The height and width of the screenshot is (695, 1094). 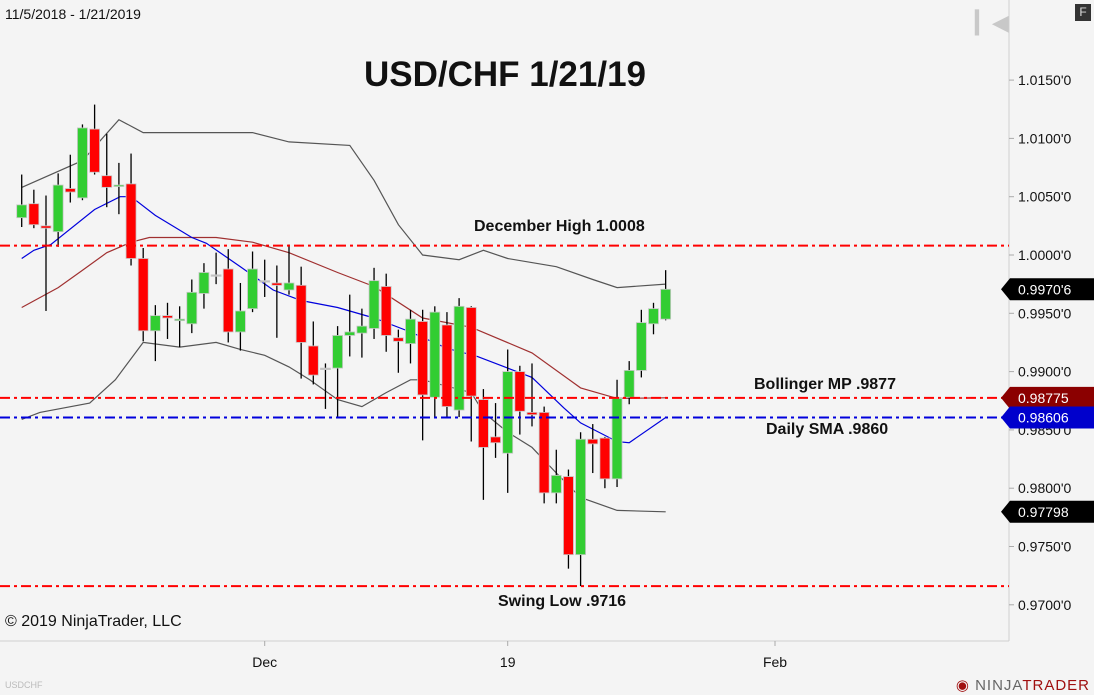 What do you see at coordinates (93, 621) in the screenshot?
I see `copyright: © 2019 NinjaTrader, LLC` at bounding box center [93, 621].